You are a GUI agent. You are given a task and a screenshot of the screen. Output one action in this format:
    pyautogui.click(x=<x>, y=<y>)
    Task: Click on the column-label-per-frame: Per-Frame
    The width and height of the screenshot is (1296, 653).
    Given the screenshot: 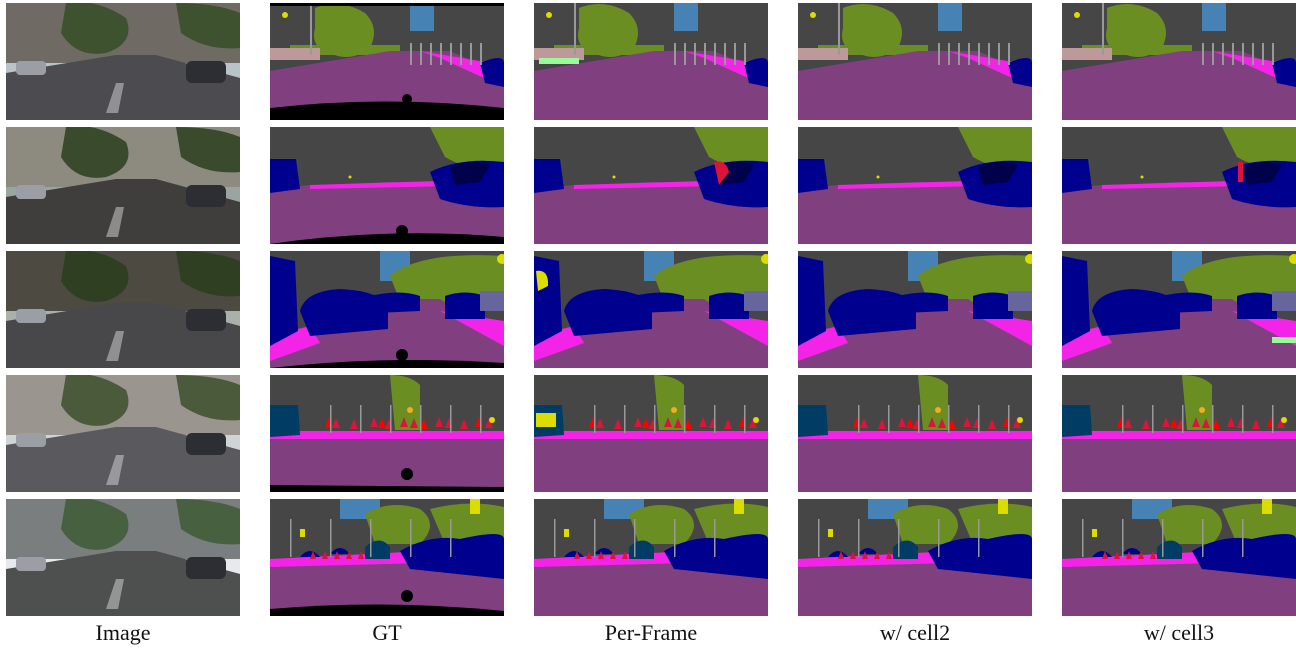 What is the action you would take?
    pyautogui.click(x=651, y=632)
    